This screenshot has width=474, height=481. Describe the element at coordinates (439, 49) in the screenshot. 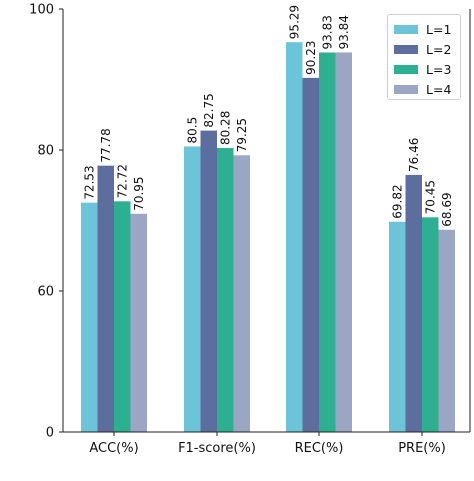

I see `legend-label-l2: L=2` at that location.